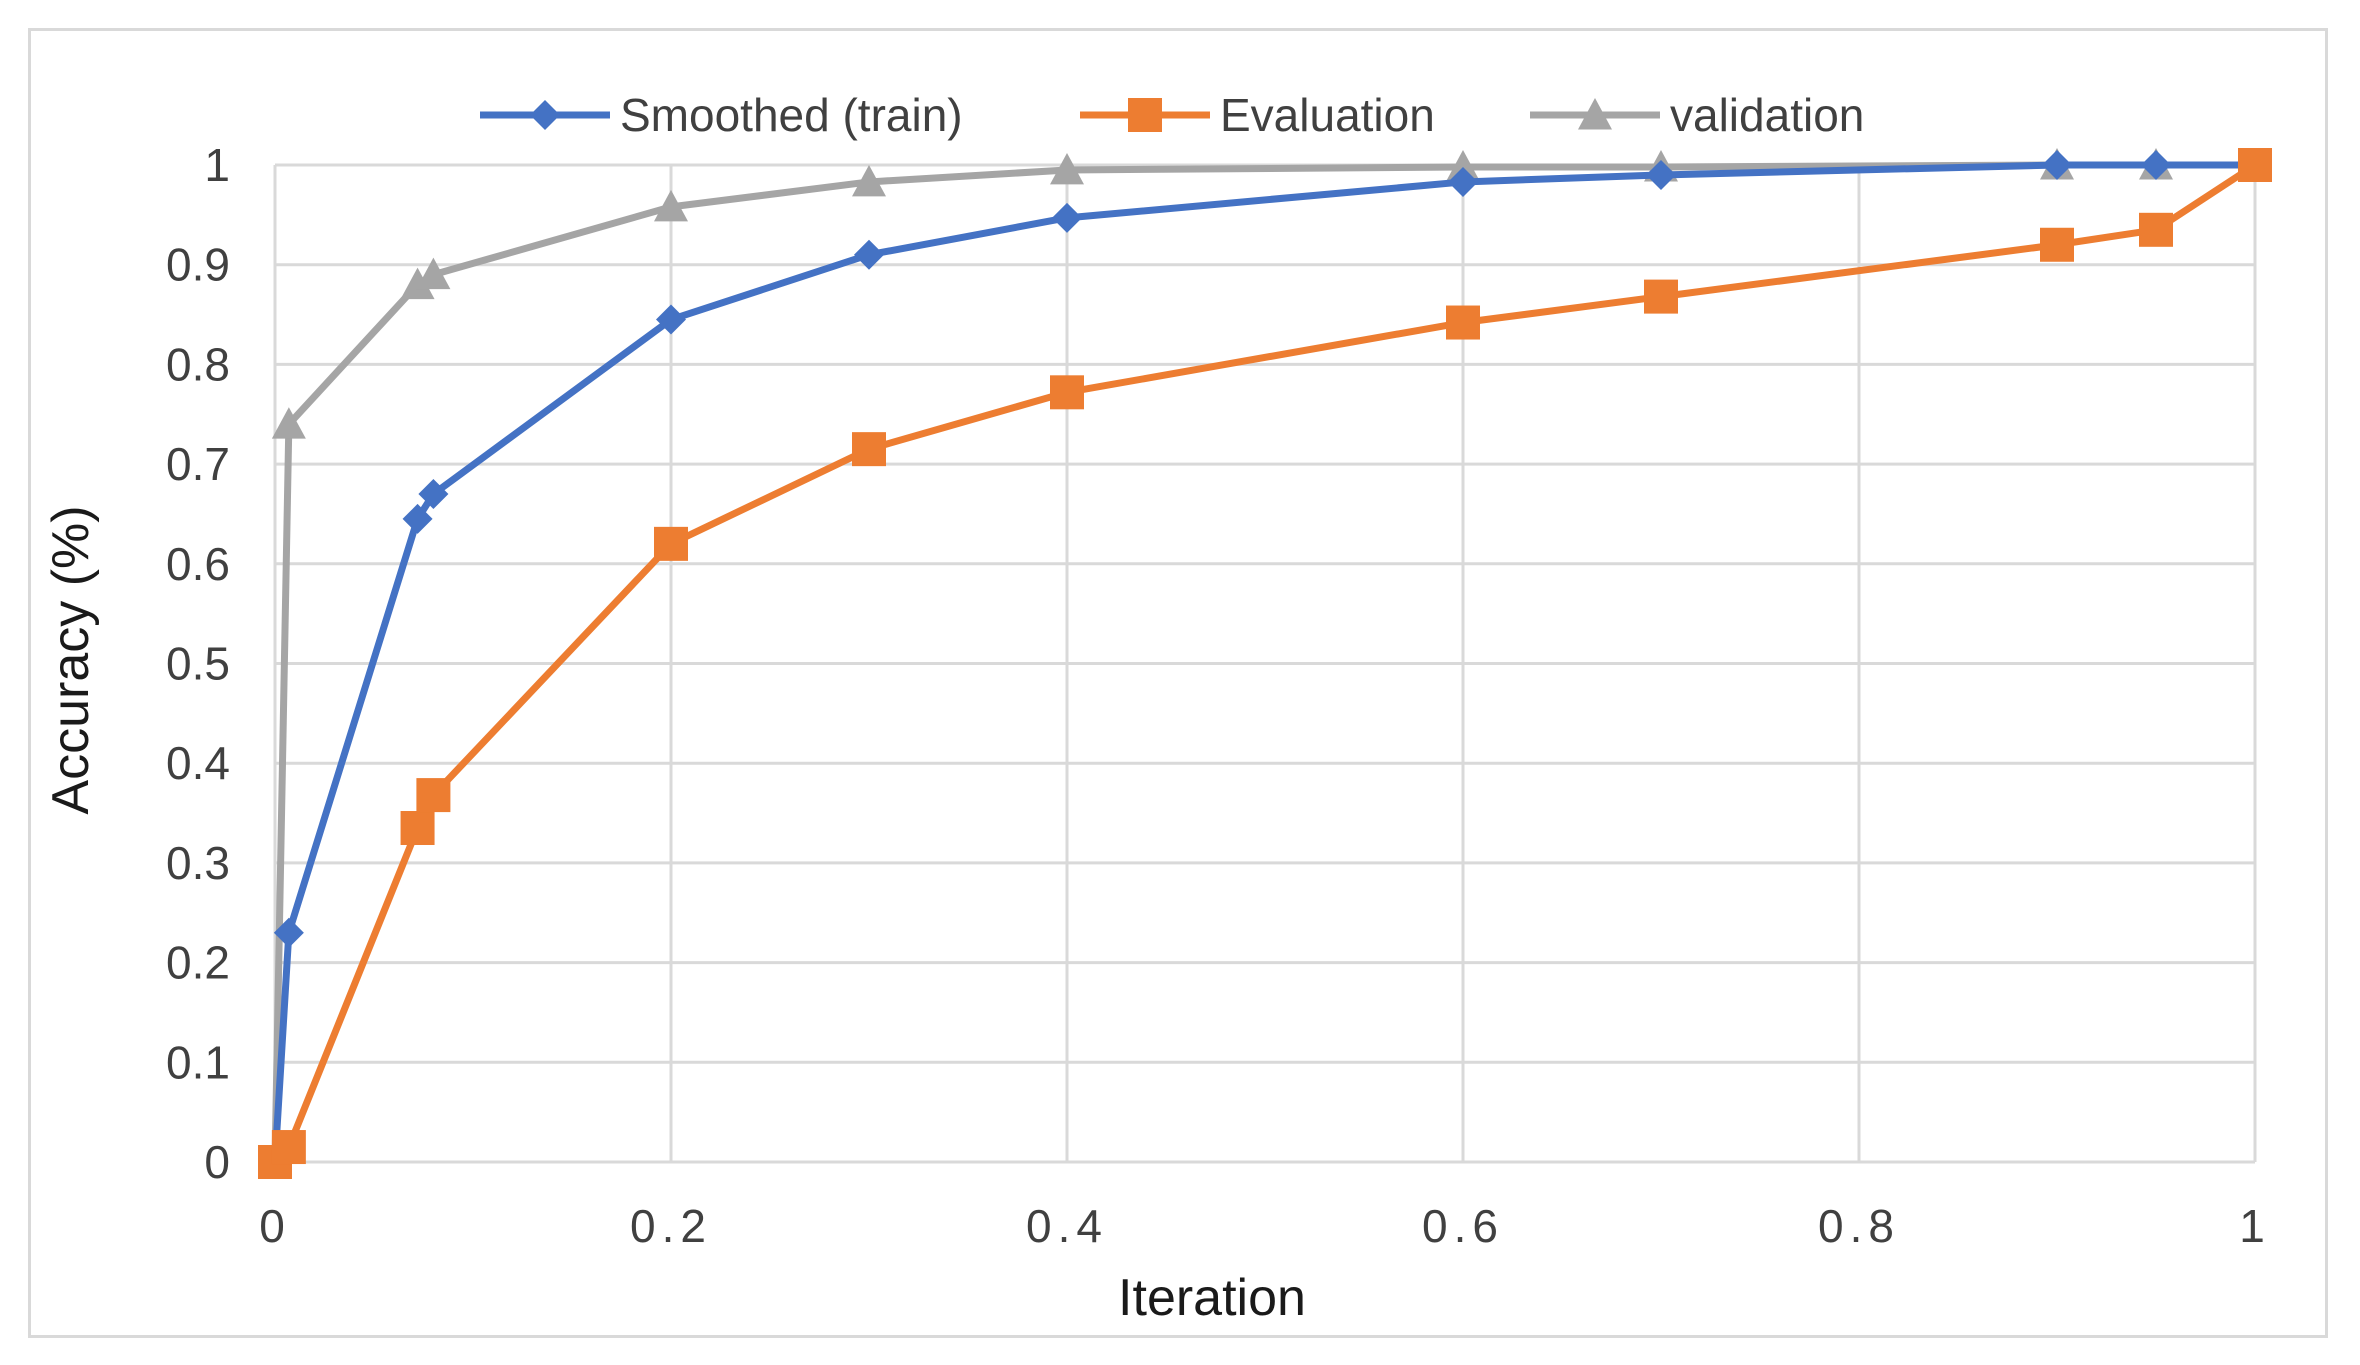 Image resolution: width=2360 pixels, height=1365 pixels. What do you see at coordinates (198, 763) in the screenshot?
I see `y-tick-label: 0.4` at bounding box center [198, 763].